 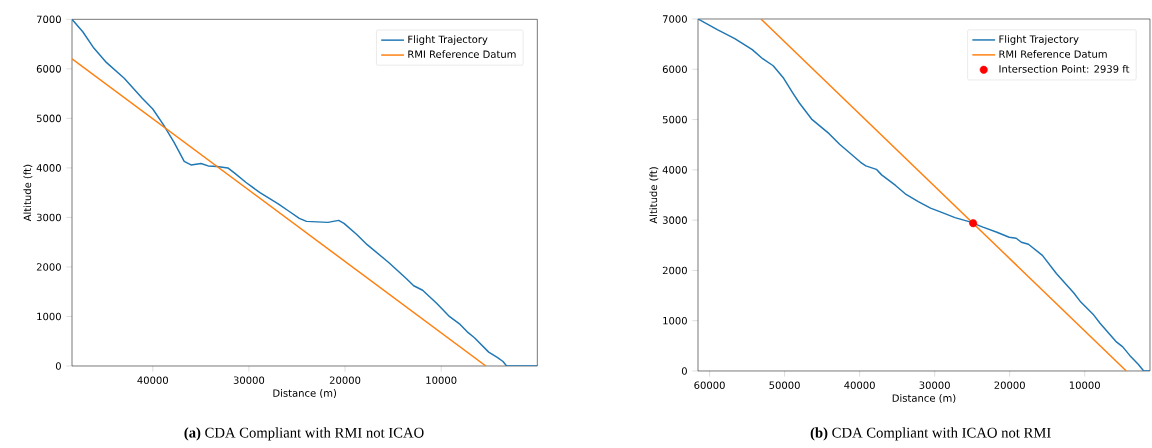 What do you see at coordinates (930, 434) in the screenshot?
I see `text: (b) CDA Compliant with ICAO not RMI` at bounding box center [930, 434].